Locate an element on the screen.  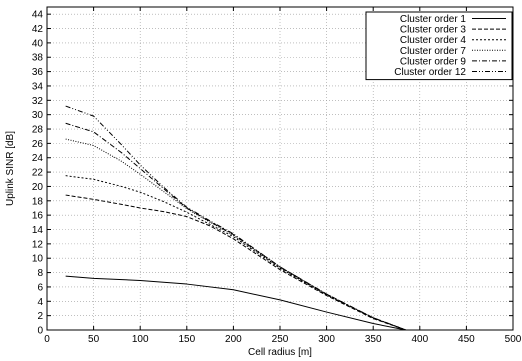
y-tick-label: 36 is located at coordinates (38, 72).